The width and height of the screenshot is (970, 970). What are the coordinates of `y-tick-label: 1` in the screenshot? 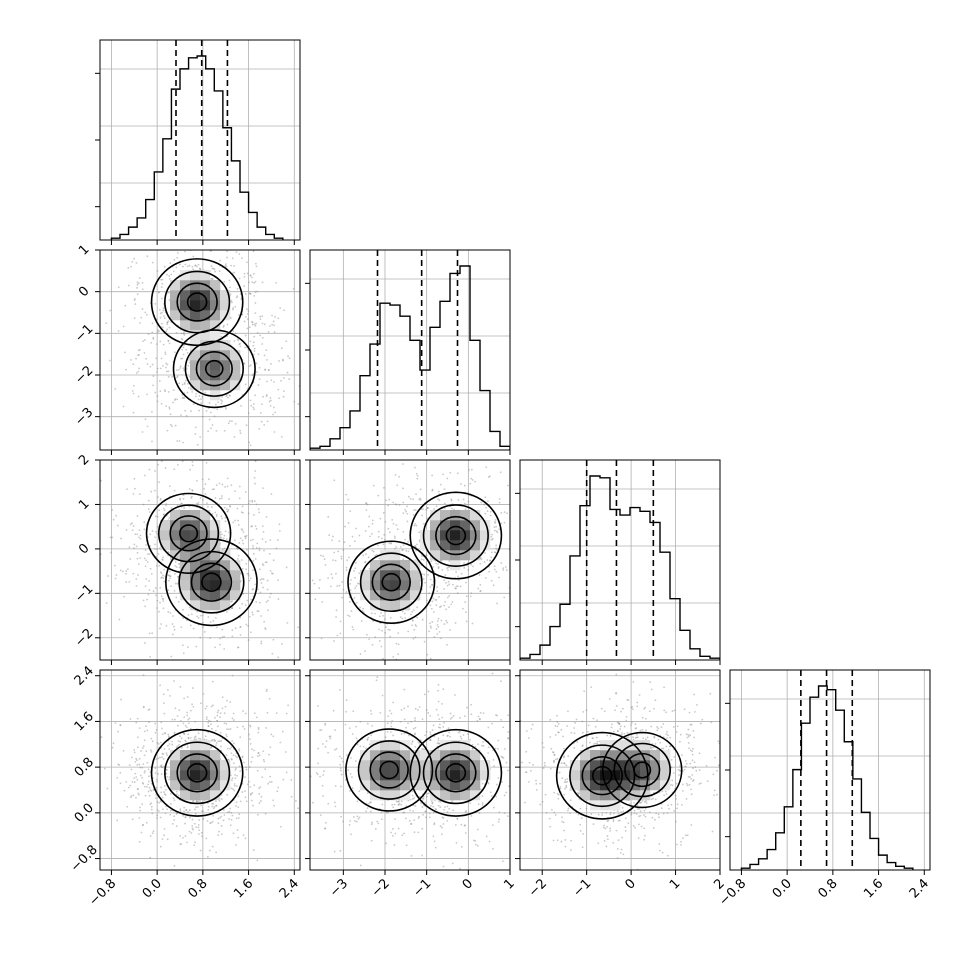 It's located at (84, 250).